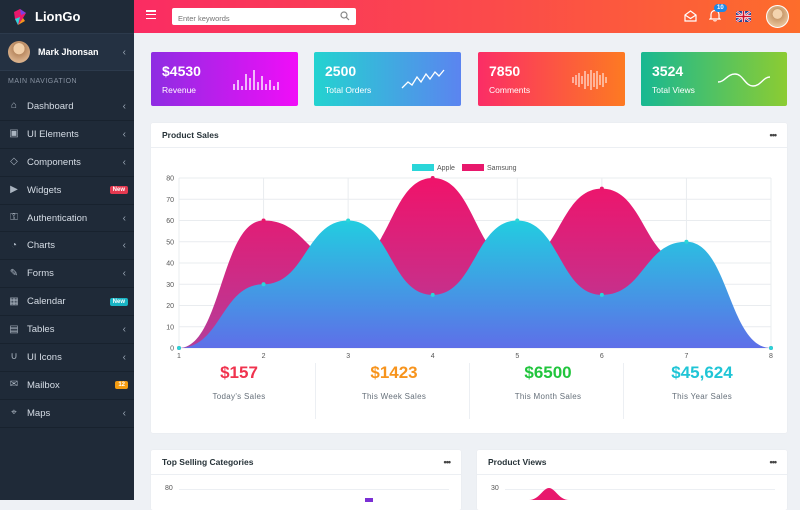  What do you see at coordinates (39, 413) in the screenshot?
I see `sidebar-item-label: Maps` at bounding box center [39, 413].